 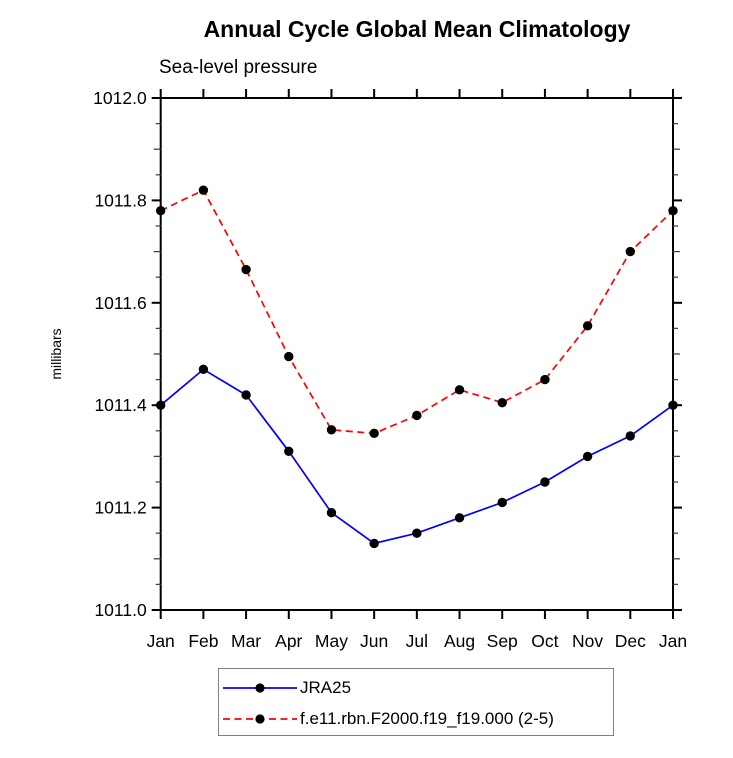 What do you see at coordinates (246, 641) in the screenshot?
I see `svg-text: Mar` at bounding box center [246, 641].